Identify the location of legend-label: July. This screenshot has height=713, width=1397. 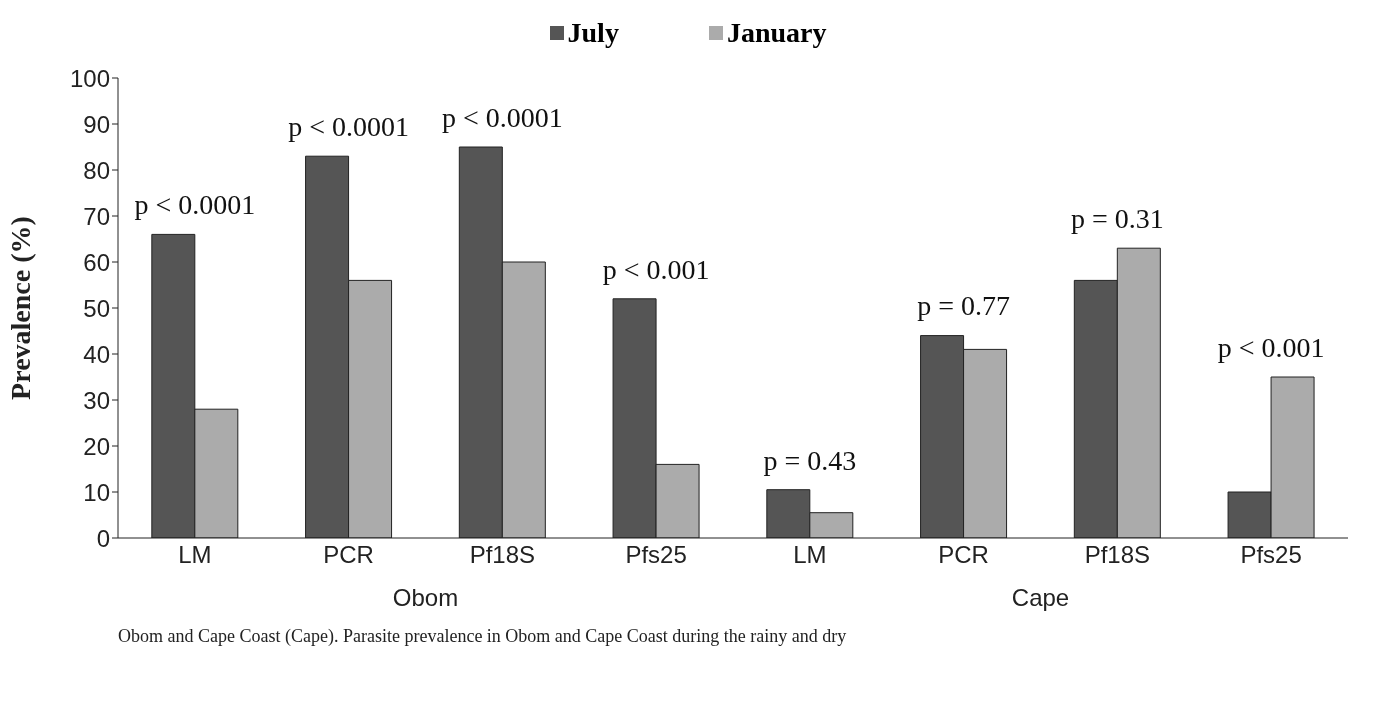
(592, 33).